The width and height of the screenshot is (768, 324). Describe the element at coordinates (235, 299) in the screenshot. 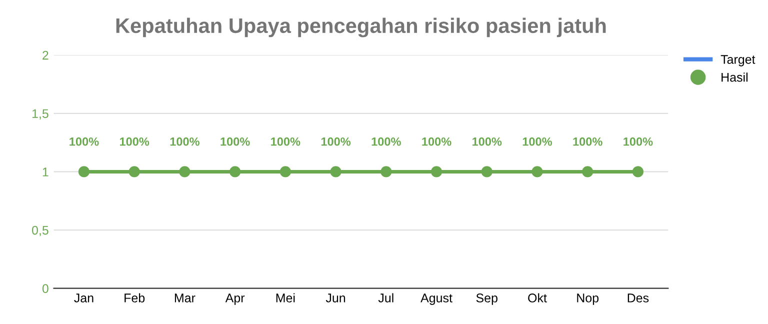

I see `x-tick-label: Apr` at that location.